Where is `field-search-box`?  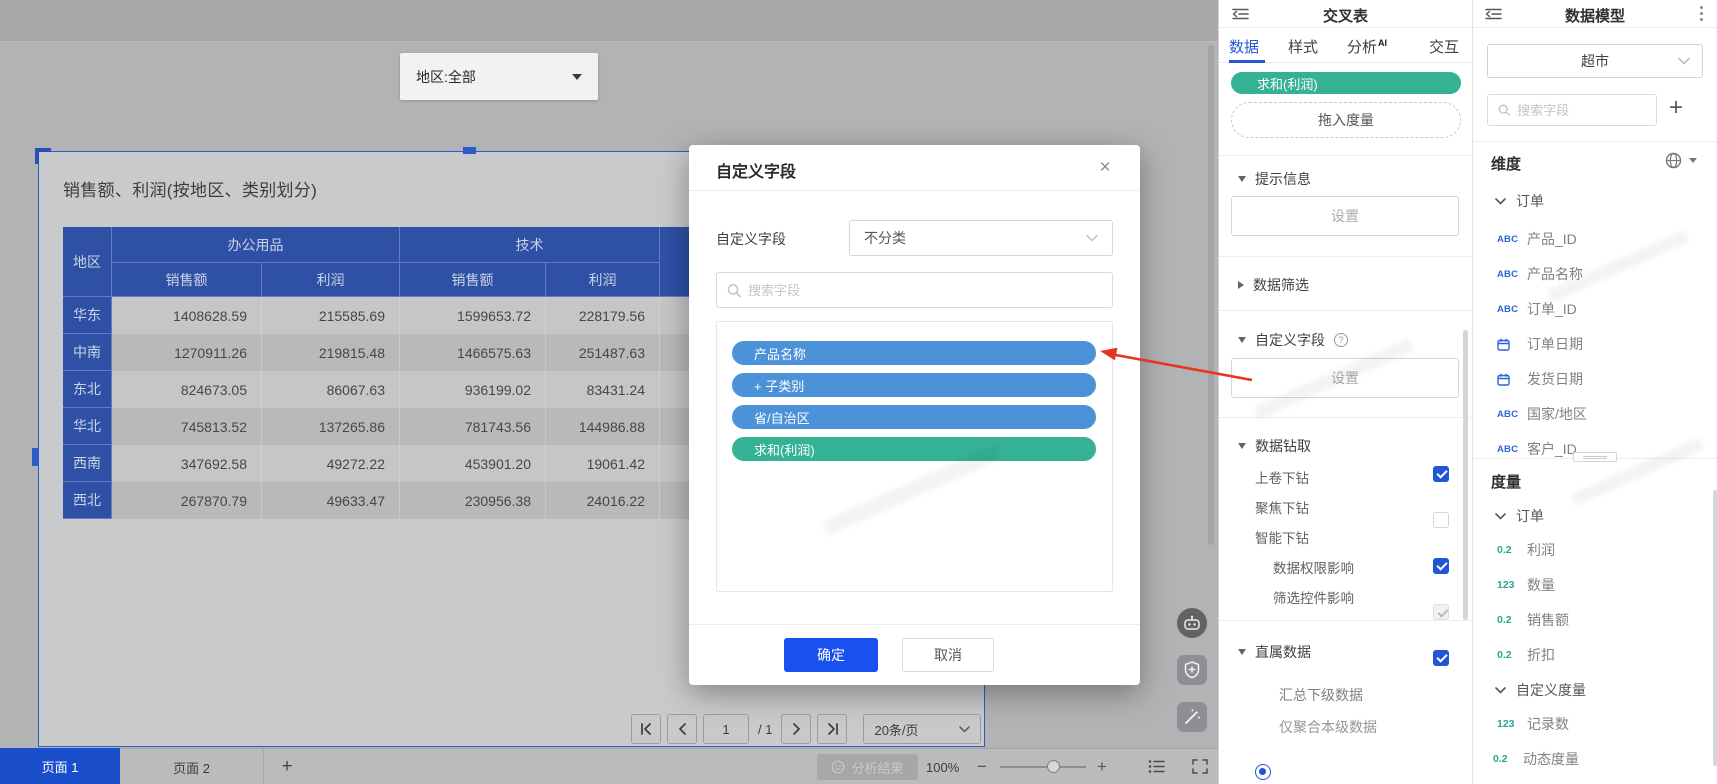
field-search-box is located at coordinates (1572, 110).